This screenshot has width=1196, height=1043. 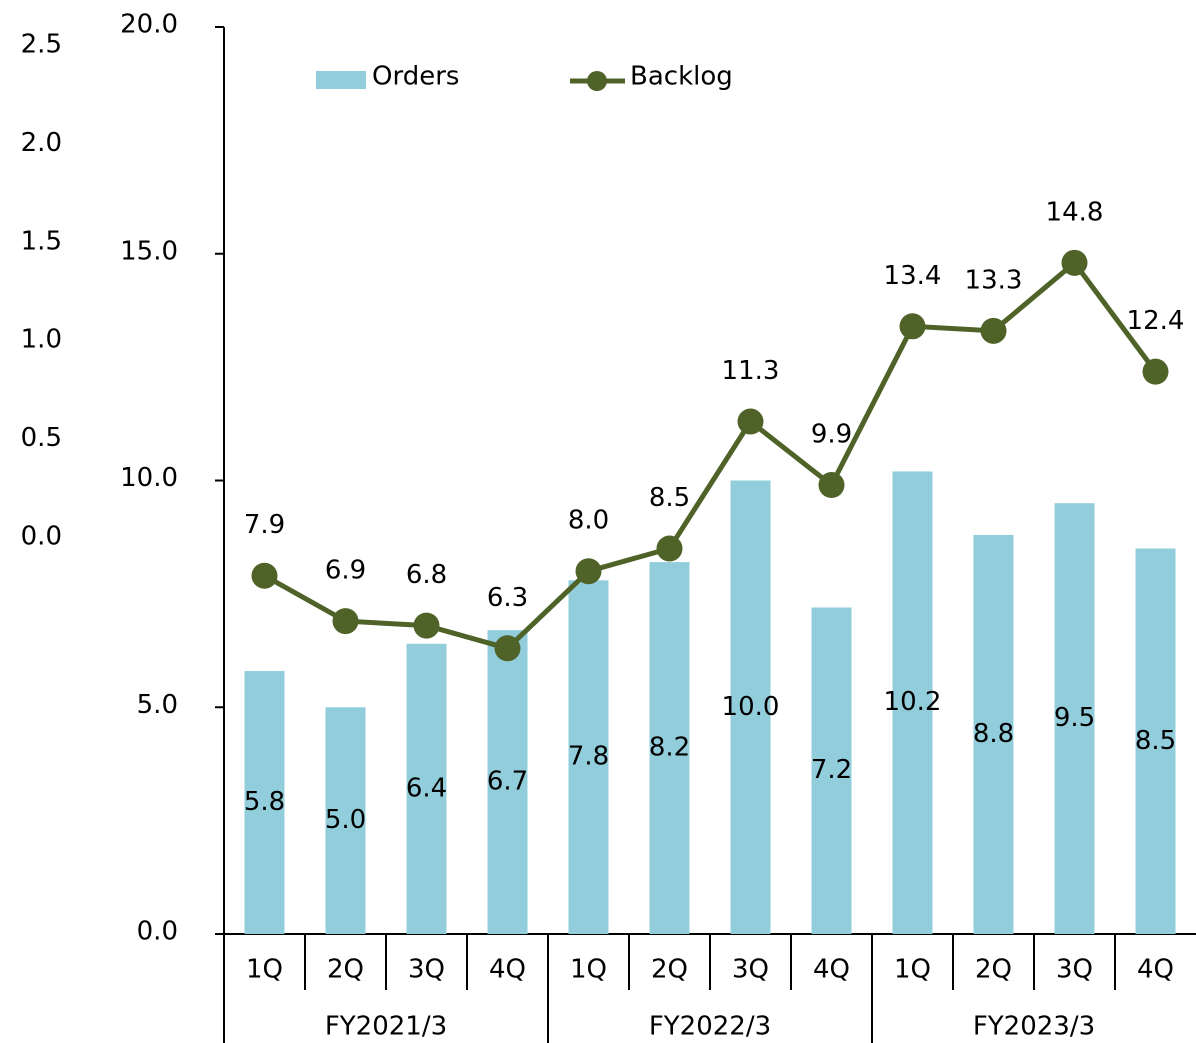 I want to click on line-value-label: 11.3, so click(x=751, y=371).